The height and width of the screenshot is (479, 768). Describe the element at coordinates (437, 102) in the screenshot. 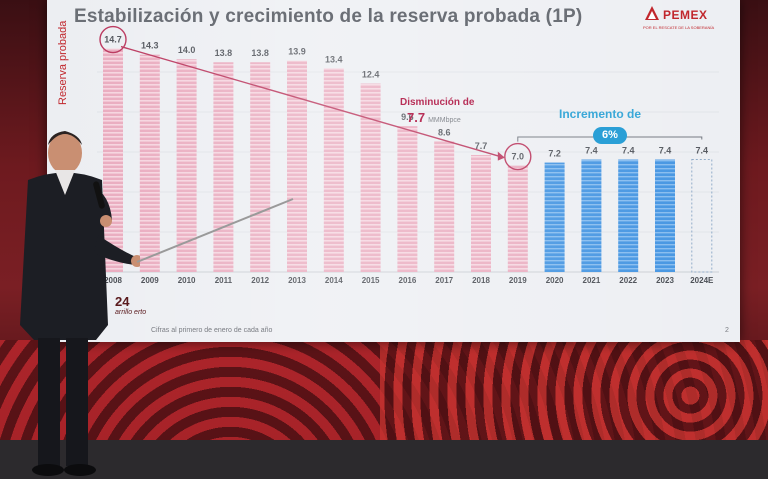

I see `decrease-label: Disminución de` at that location.